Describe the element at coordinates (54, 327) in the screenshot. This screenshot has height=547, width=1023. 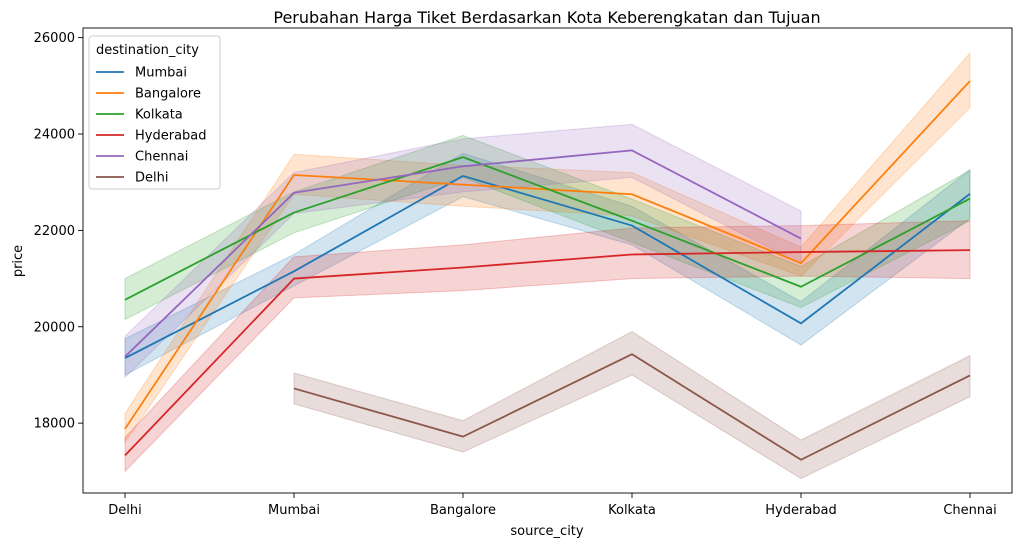
I see `y-tick-label: 20000` at that location.